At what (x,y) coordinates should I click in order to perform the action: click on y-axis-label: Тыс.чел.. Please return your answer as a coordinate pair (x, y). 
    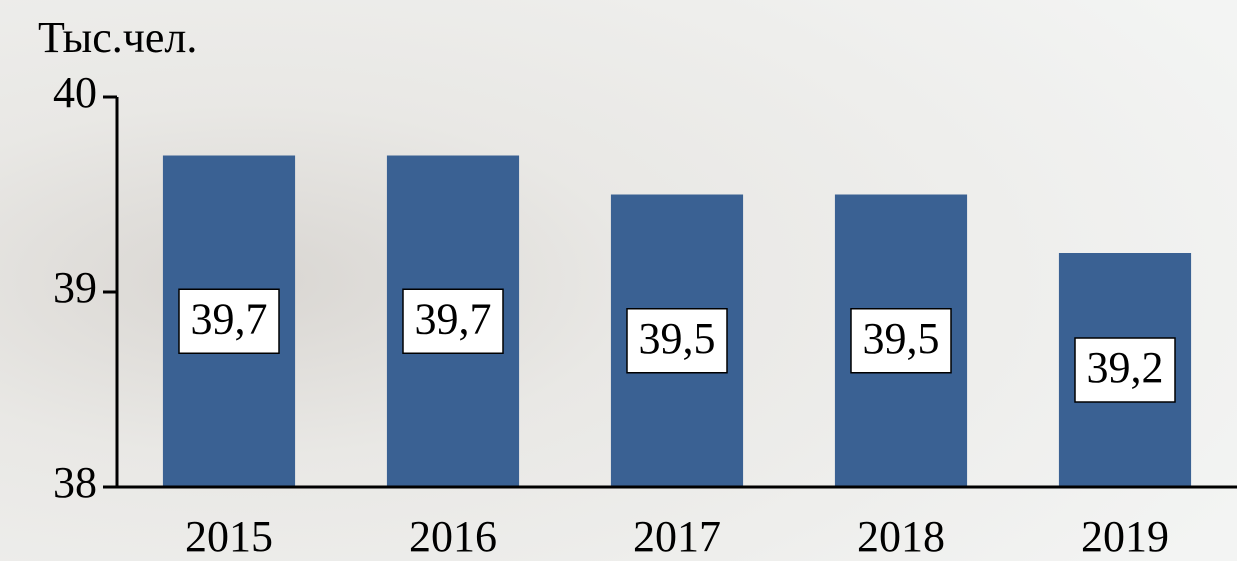
    Looking at the image, I should click on (117, 37).